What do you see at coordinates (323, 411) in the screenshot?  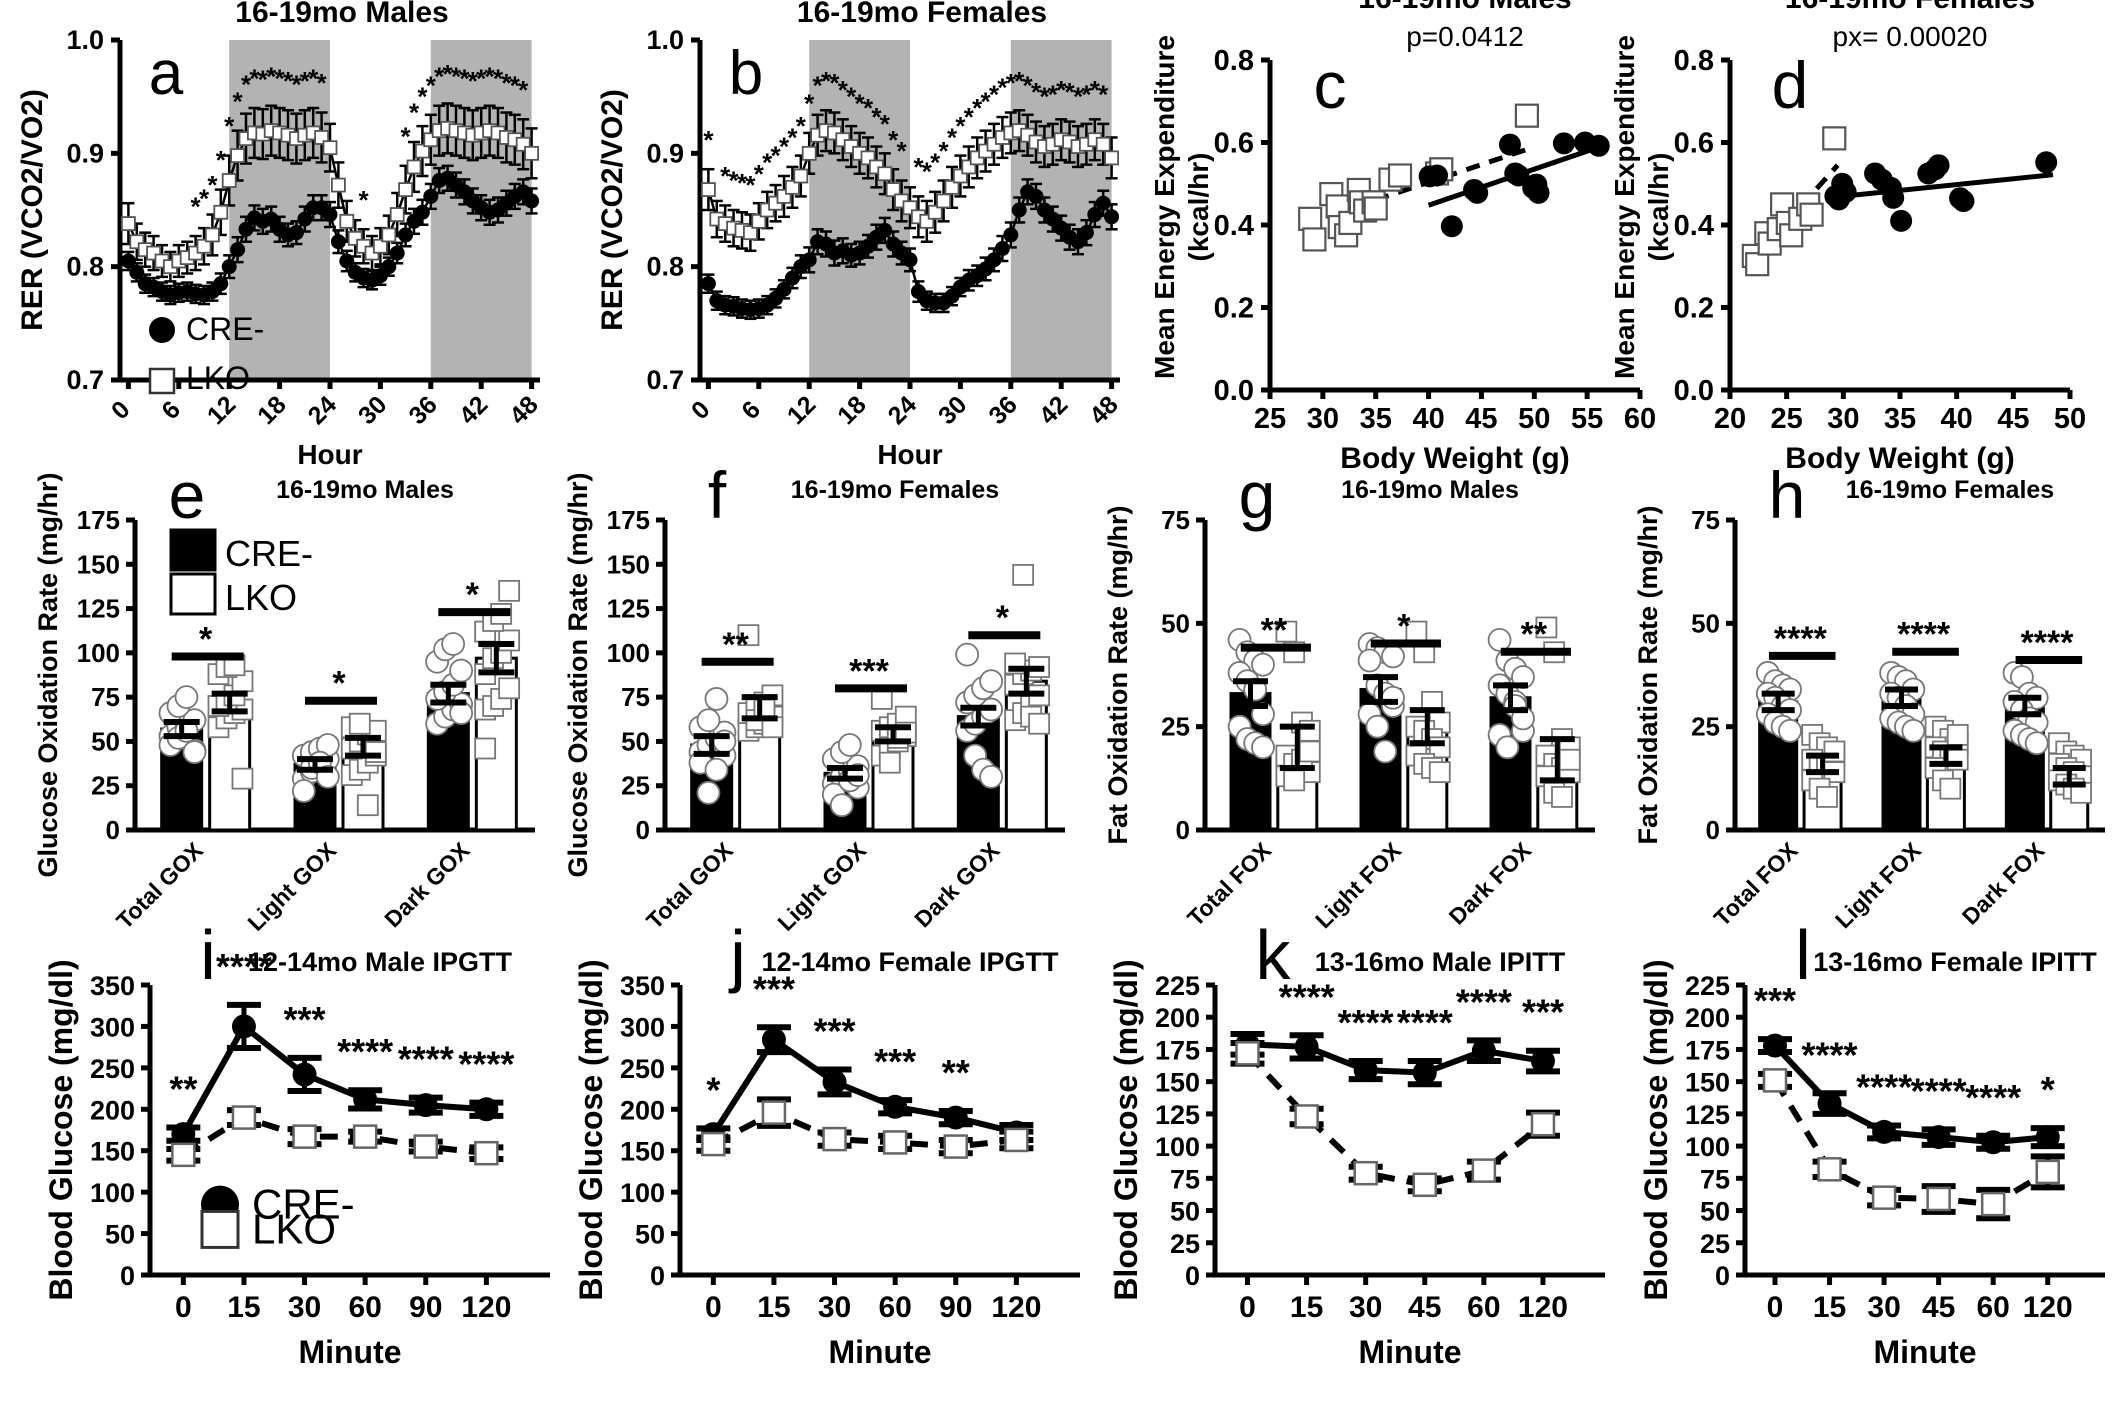 I see `x-tick-label: 24` at bounding box center [323, 411].